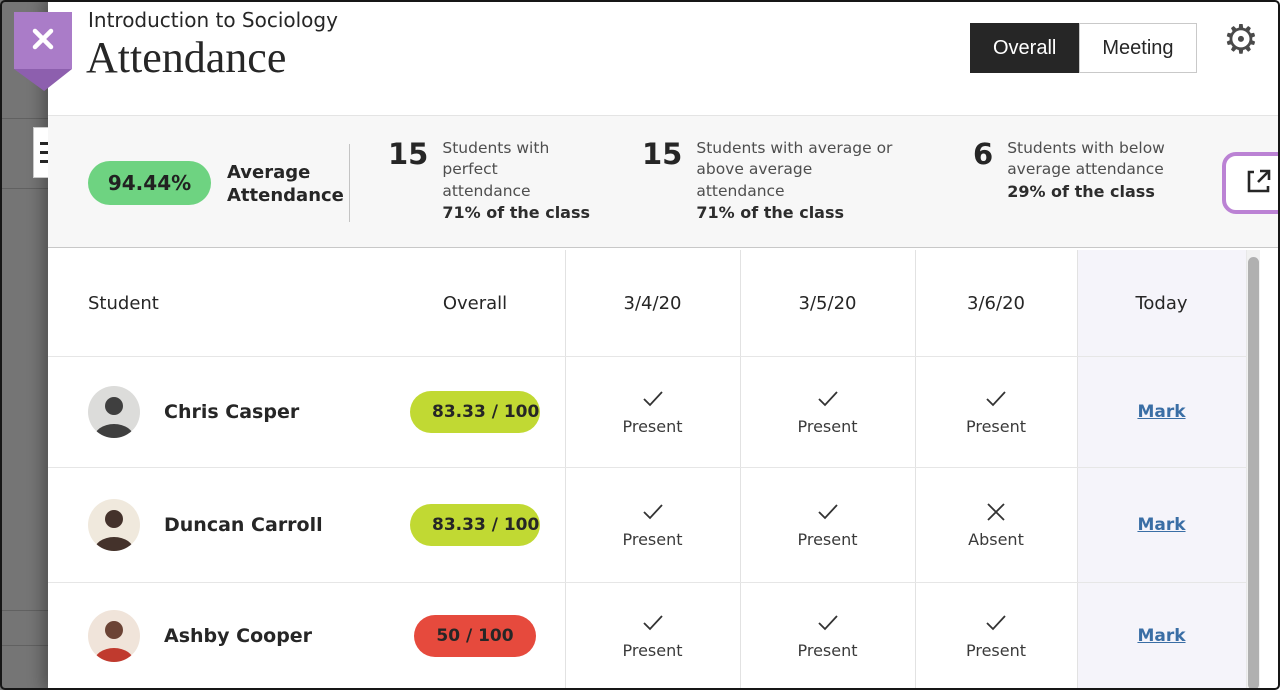  What do you see at coordinates (123, 303) in the screenshot?
I see `column-header-student: Student` at bounding box center [123, 303].